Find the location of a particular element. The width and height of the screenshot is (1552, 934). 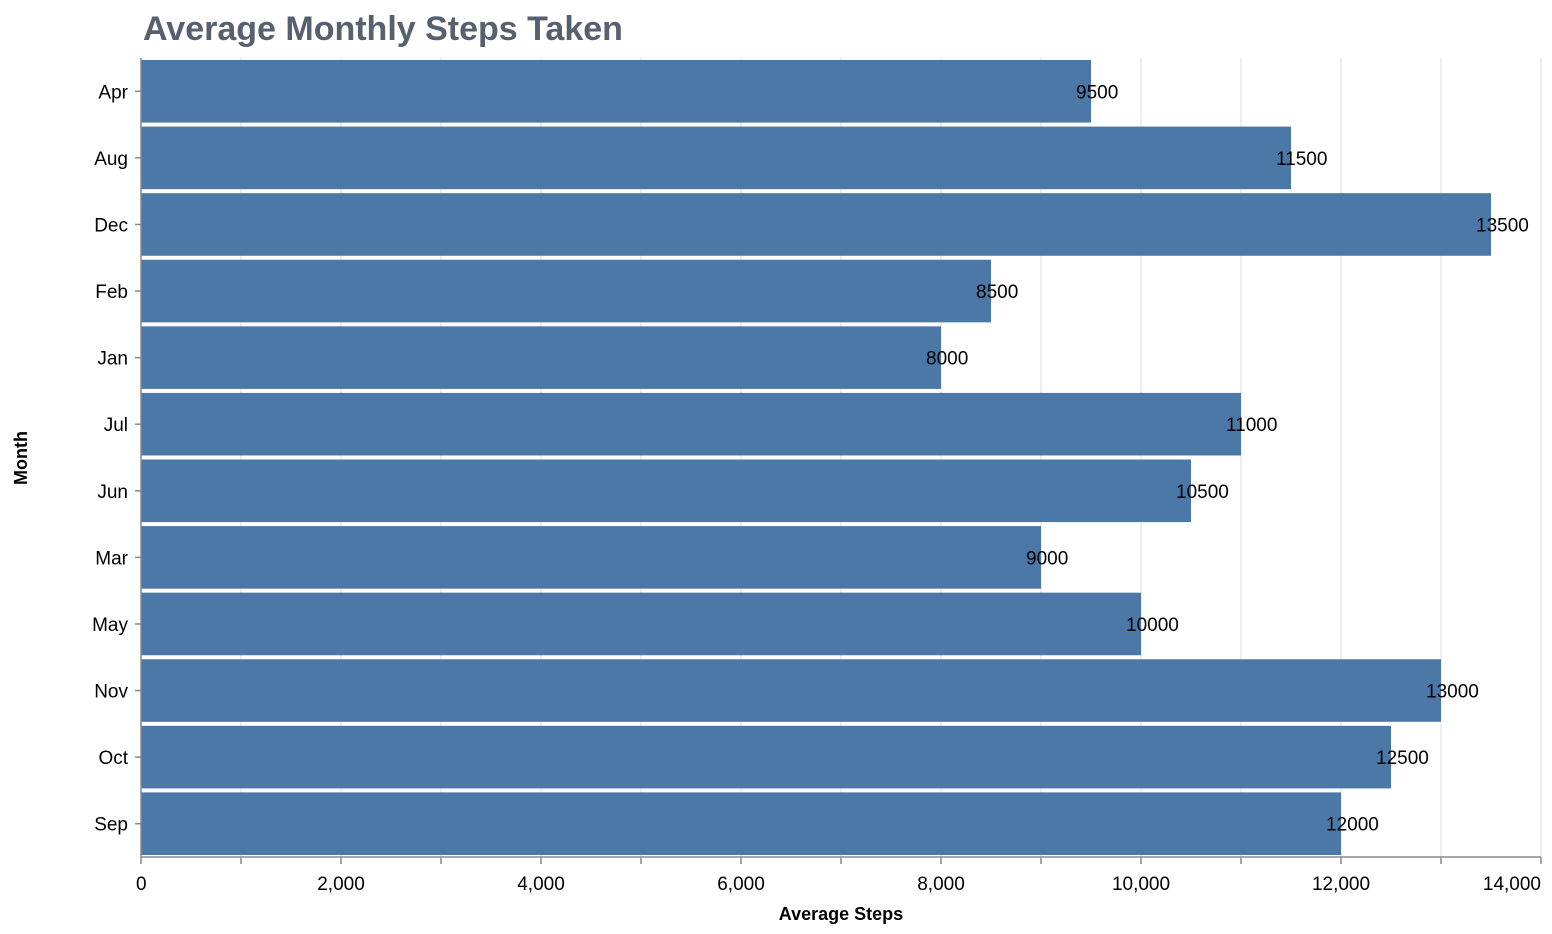

data-label-sep: 12000 is located at coordinates (1352, 825).